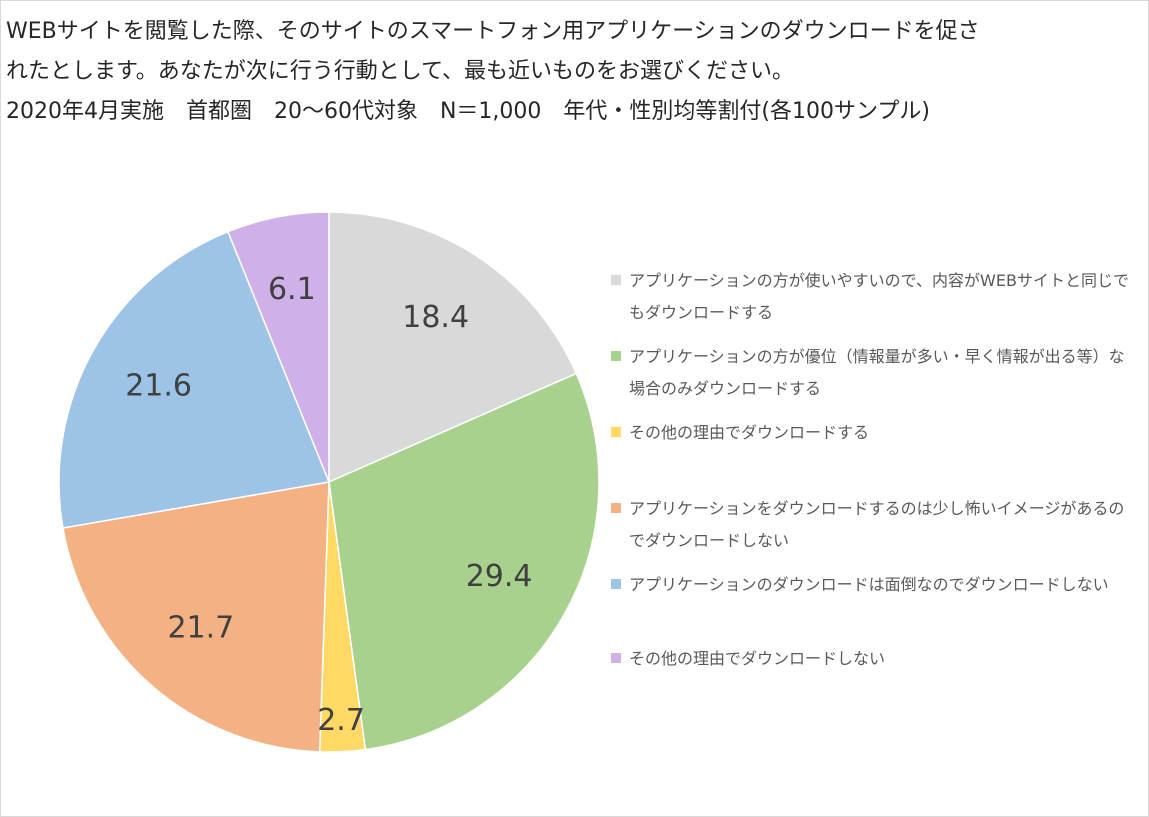 This screenshot has width=1149, height=817. I want to click on legend-label-5: アプリケーションのダウンロードは面倒なのでダウンロードしない, so click(869, 584).